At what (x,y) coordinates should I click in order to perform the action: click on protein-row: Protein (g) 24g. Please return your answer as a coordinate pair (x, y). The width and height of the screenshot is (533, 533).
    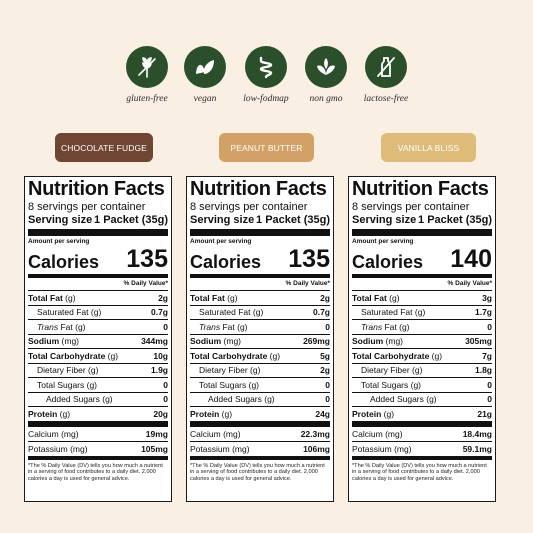
    Looking at the image, I should click on (260, 413).